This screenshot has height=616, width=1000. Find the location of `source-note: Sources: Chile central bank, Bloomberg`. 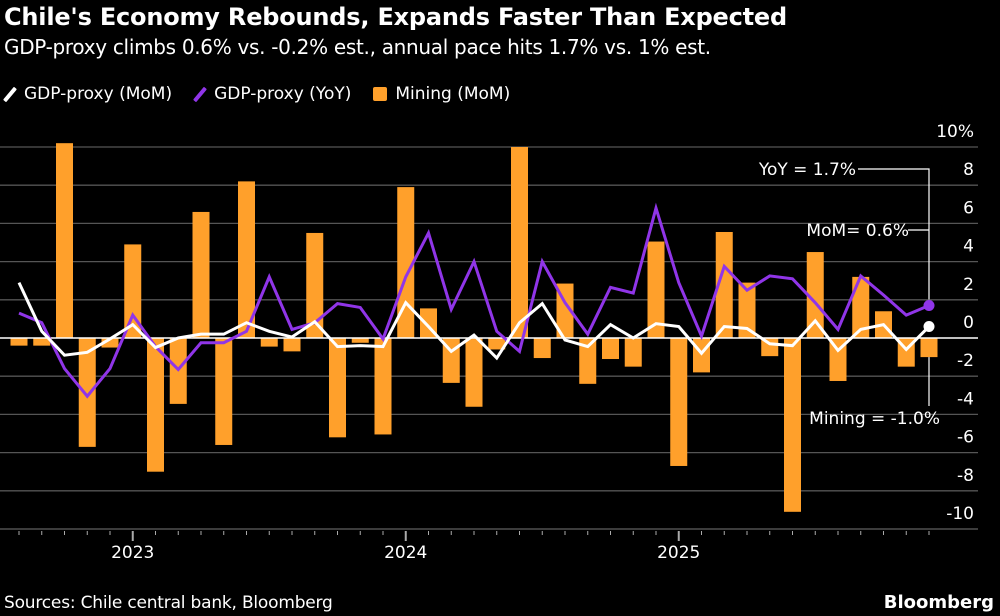

source-note: Sources: Chile central bank, Bloomberg is located at coordinates (168, 603).